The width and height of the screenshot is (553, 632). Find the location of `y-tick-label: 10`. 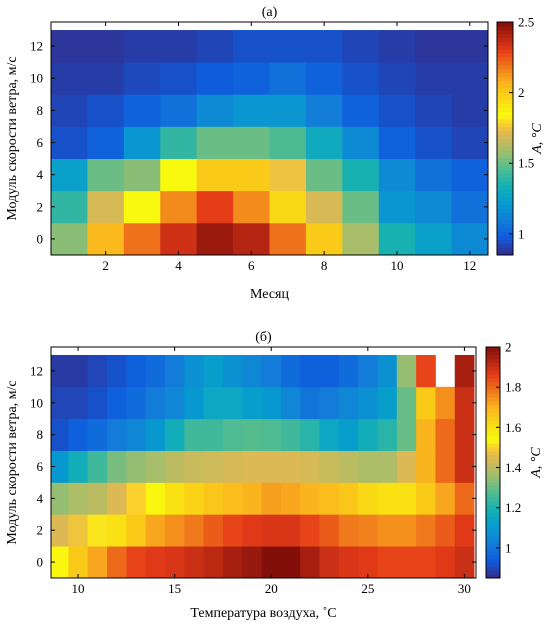

y-tick-label: 10 is located at coordinates (36, 402).